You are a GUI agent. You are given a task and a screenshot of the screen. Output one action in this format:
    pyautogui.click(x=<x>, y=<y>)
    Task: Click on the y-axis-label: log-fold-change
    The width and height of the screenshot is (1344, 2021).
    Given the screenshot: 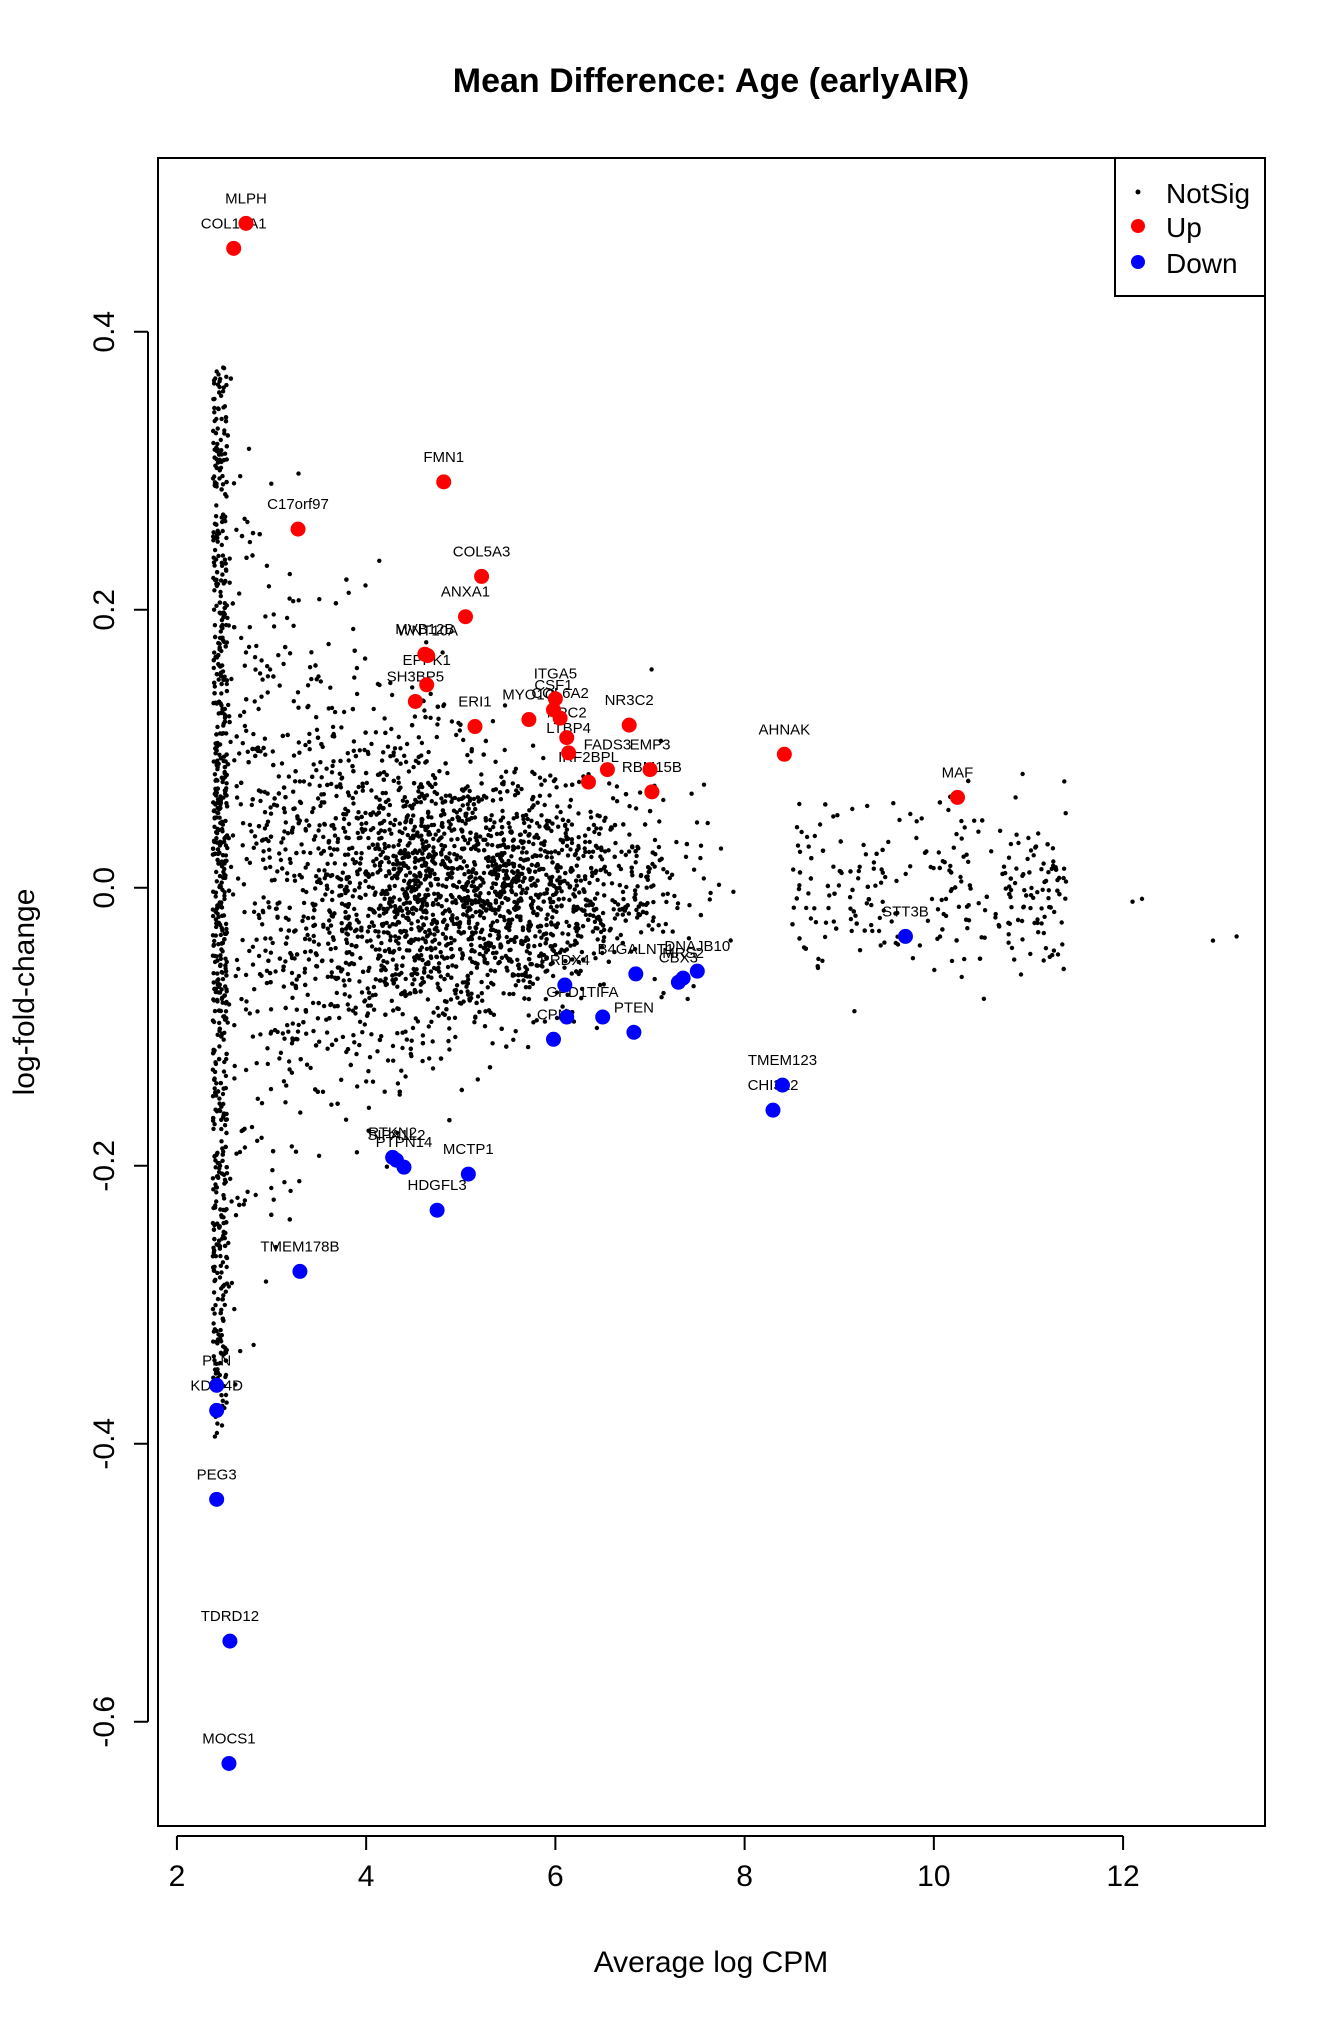 What is the action you would take?
    pyautogui.click(x=24, y=992)
    